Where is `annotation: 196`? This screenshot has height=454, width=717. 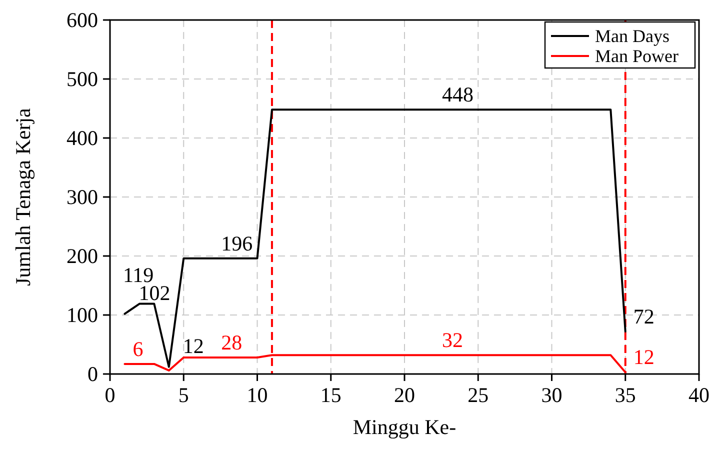 annotation: 196 is located at coordinates (237, 243).